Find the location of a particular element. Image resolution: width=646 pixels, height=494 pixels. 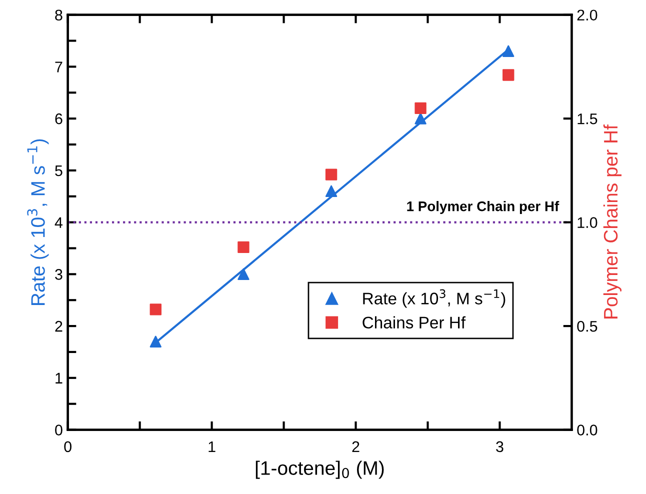

ref-line-label: 1 Polymer Chain per Hf is located at coordinates (483, 207).